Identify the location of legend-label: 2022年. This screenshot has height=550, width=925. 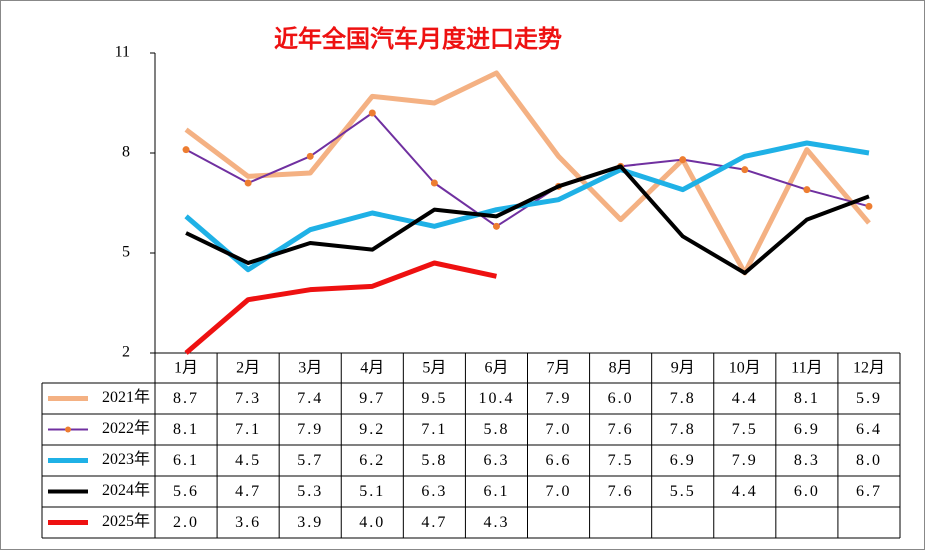
(126, 428).